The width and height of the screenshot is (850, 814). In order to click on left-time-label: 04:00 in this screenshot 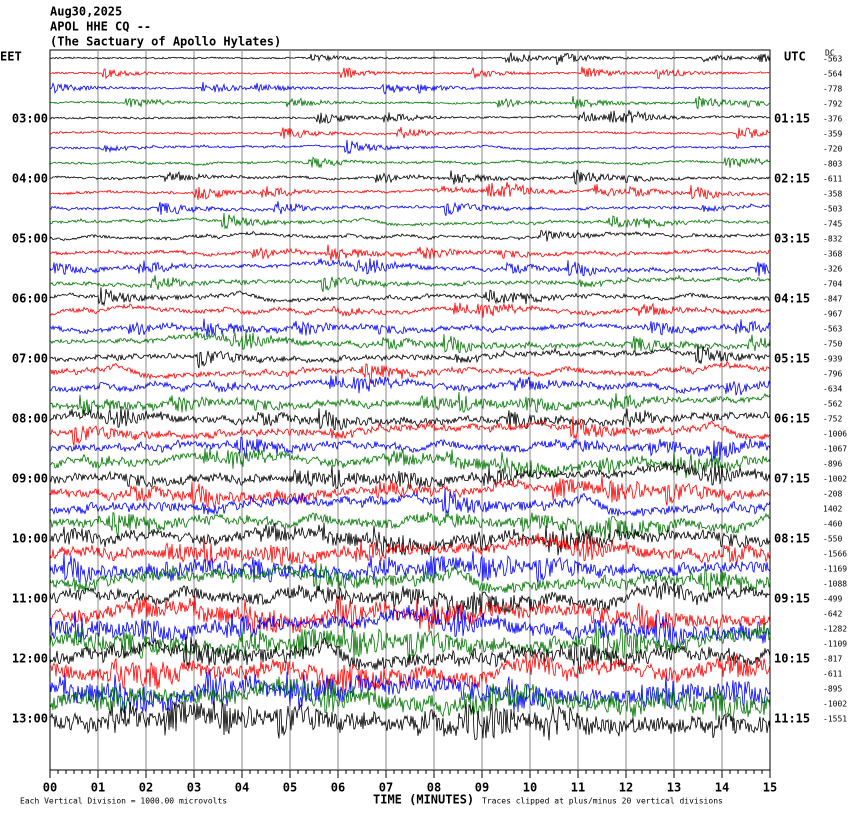, I will do `click(30, 179)`.